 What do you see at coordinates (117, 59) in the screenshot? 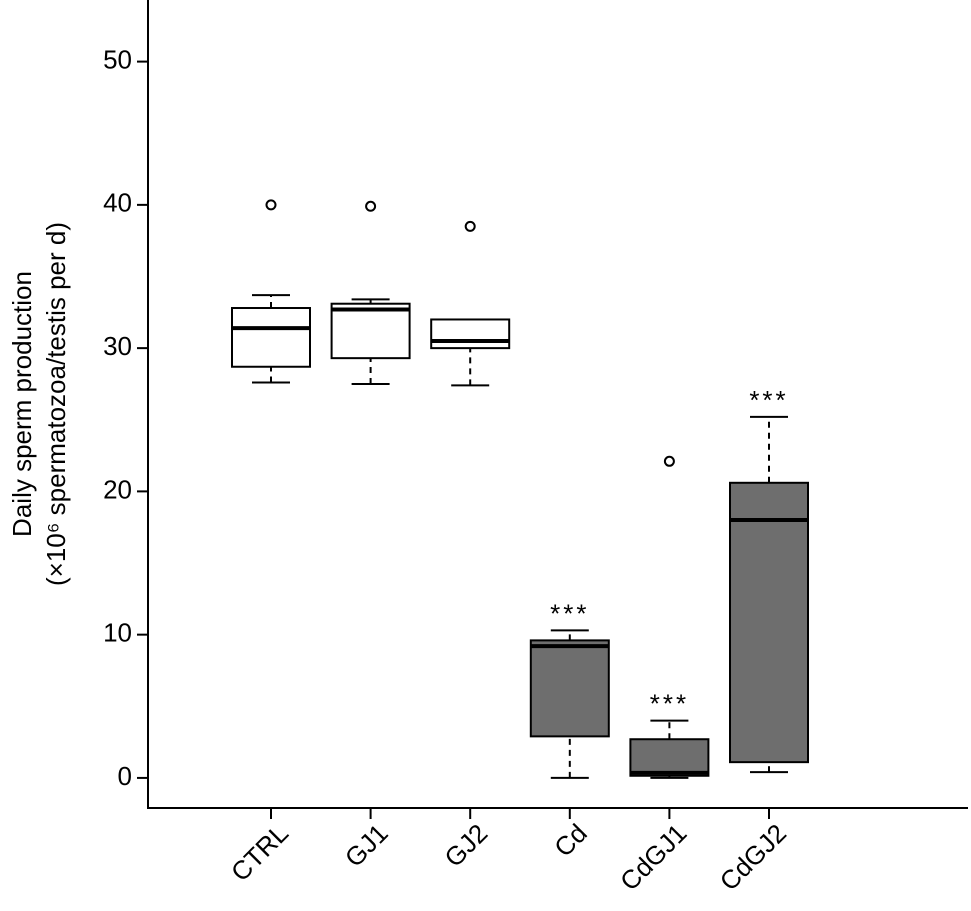
I see `y-tick-label: 50` at bounding box center [117, 59].